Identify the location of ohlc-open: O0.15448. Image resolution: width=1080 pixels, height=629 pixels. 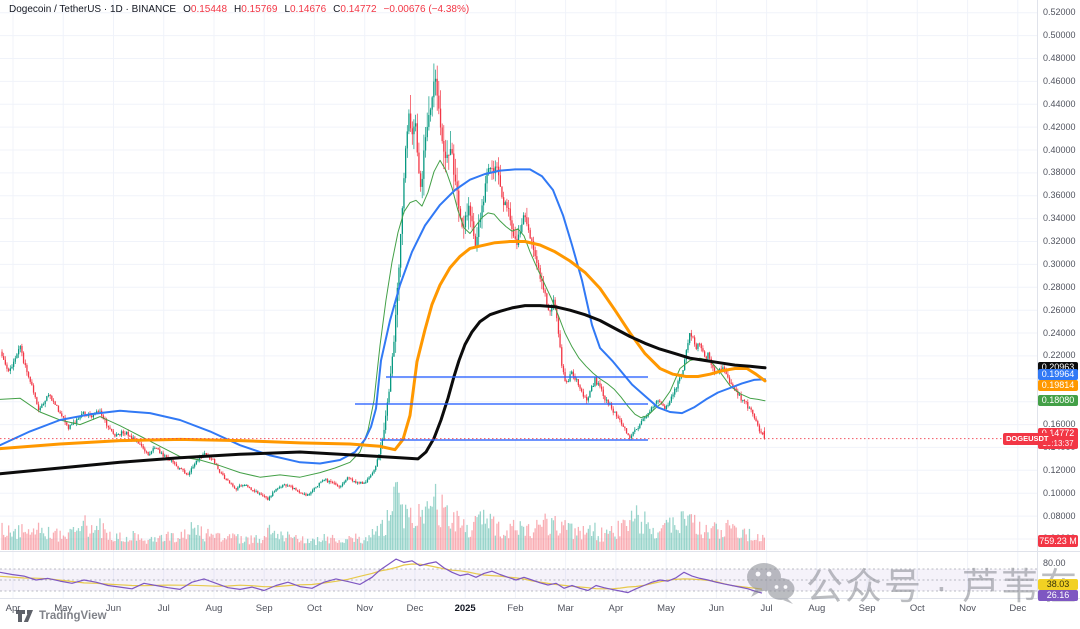
(205, 9).